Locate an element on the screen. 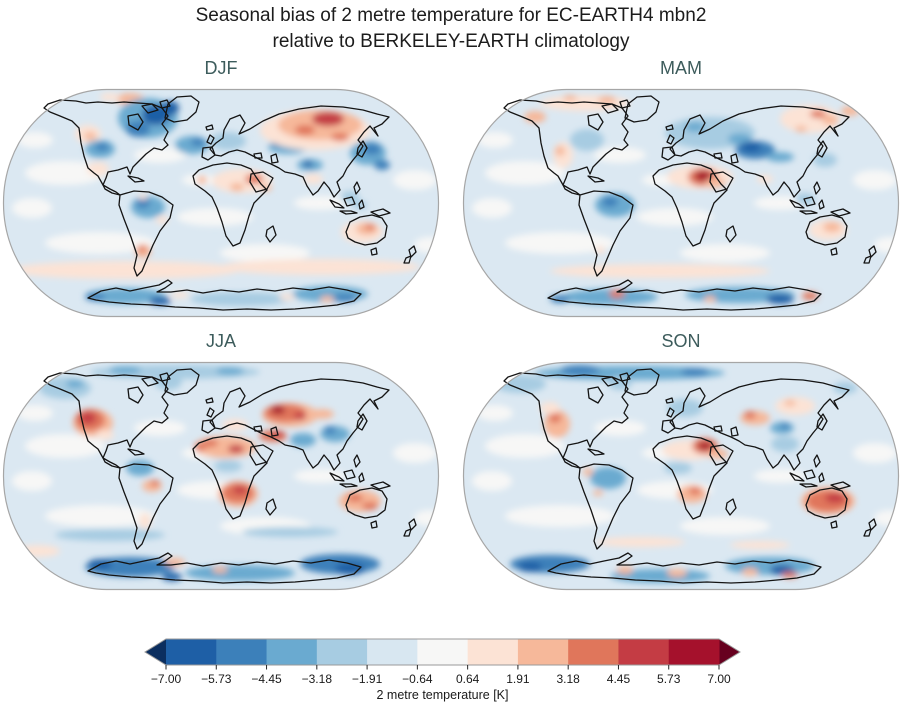 This screenshot has height=706, width=902. panel-title-jja: JJA is located at coordinates (220, 341).